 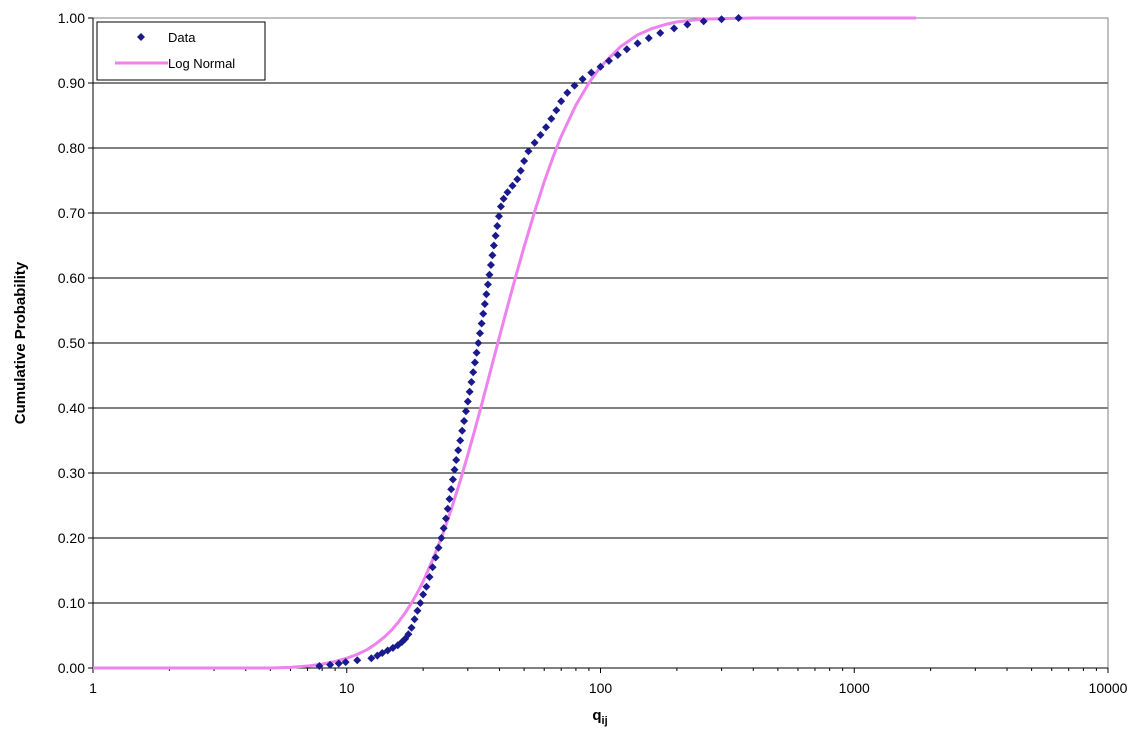 I want to click on x-axis-title: qij, so click(x=599, y=717).